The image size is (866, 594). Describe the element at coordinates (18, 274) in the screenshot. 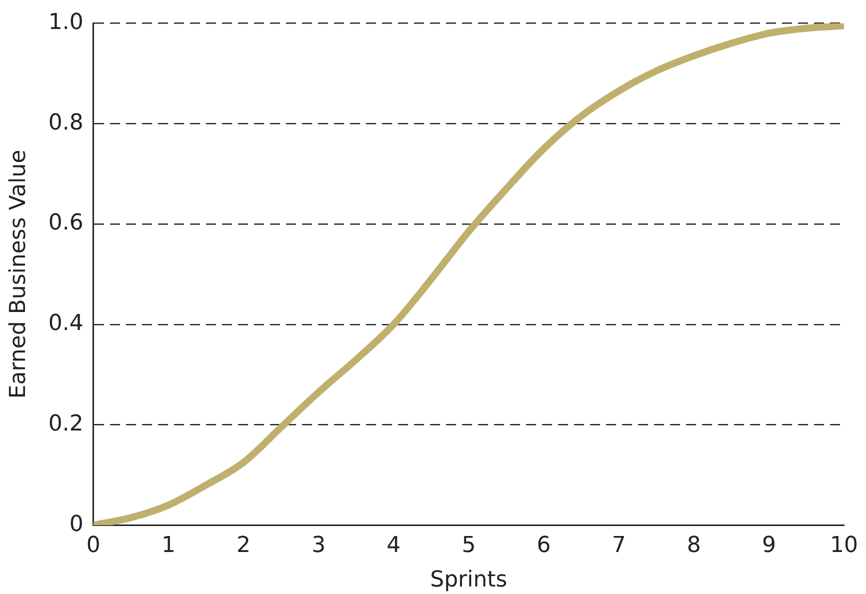

I see `y-axis-title: Earned Business Value` at that location.